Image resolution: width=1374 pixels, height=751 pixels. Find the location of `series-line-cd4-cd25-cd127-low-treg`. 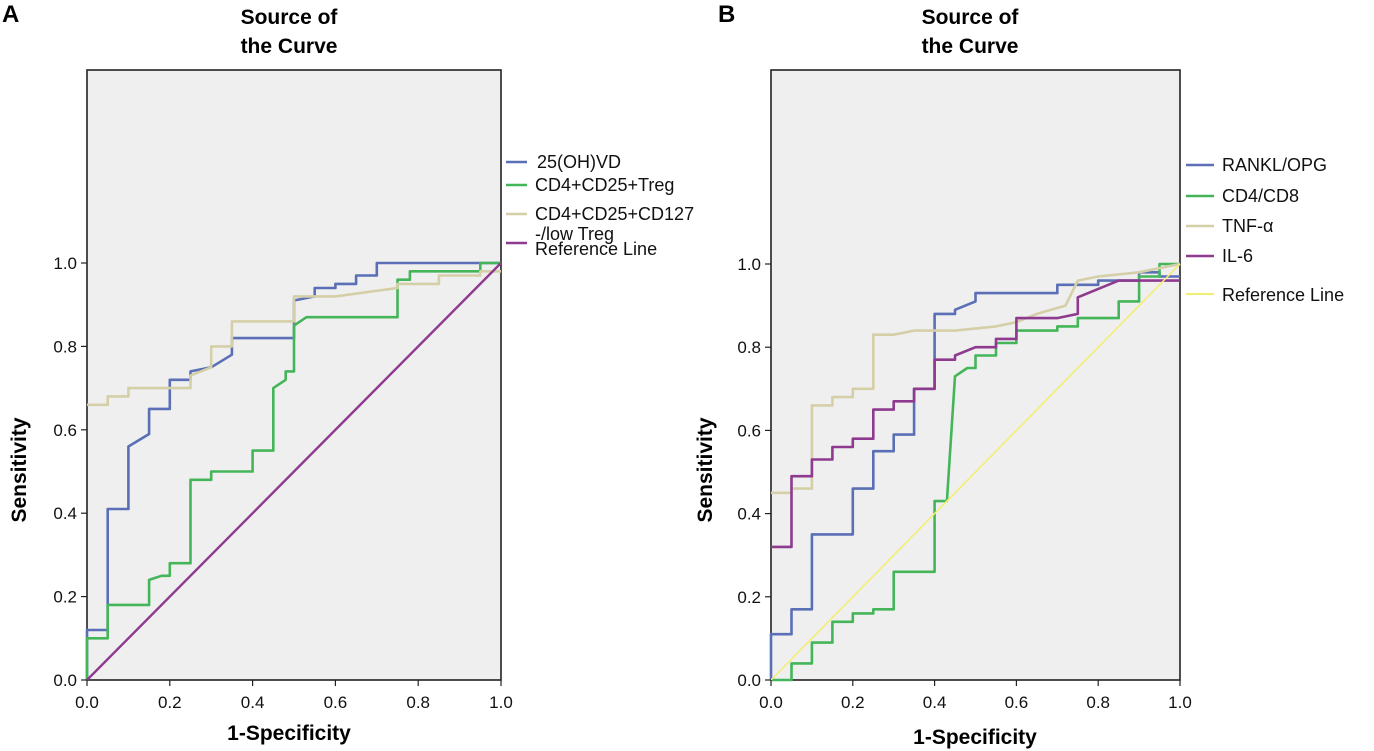

series-line-cd4-cd25-cd127-low-treg is located at coordinates (294, 338).